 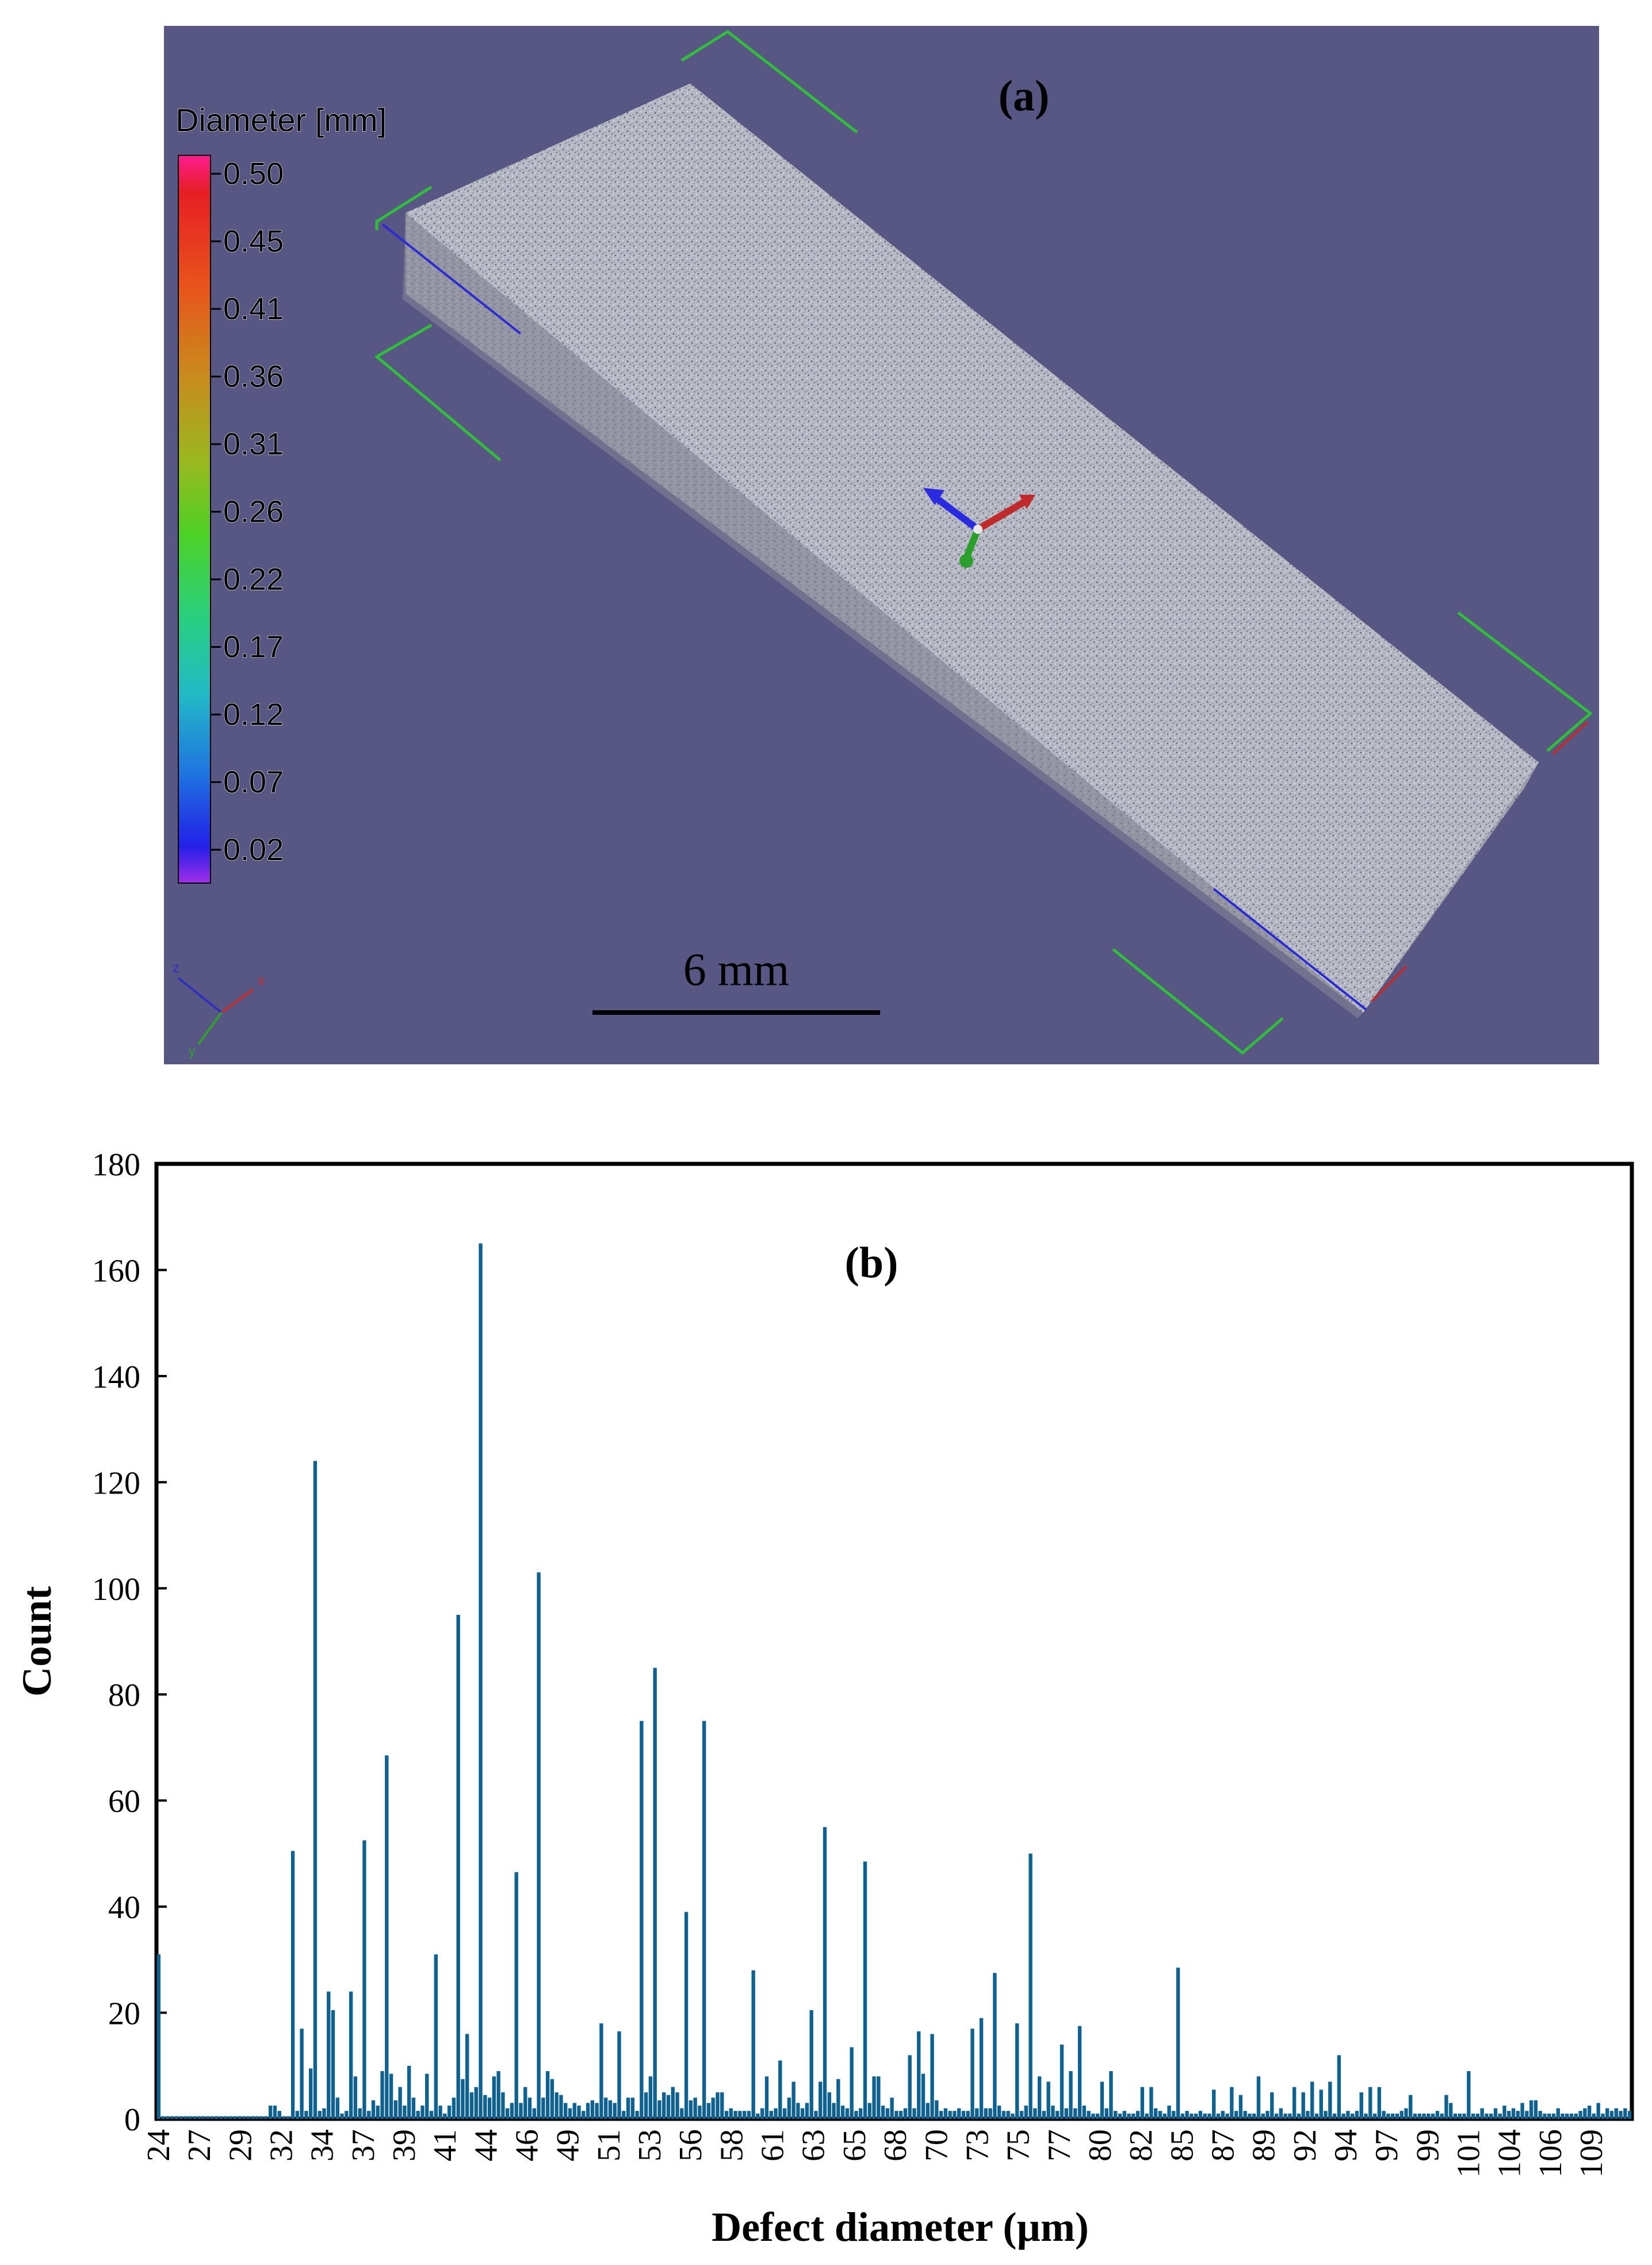 I want to click on svg-text: y, so click(x=192, y=1051).